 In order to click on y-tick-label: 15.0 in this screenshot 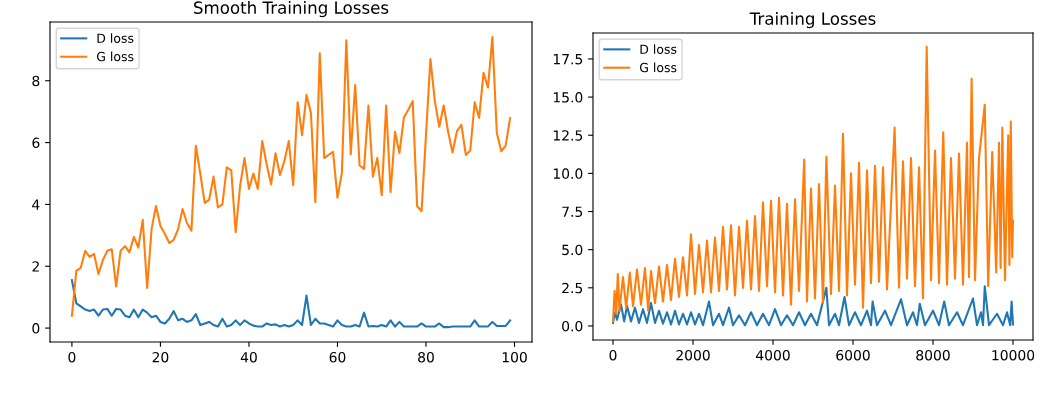, I will do `click(568, 97)`.